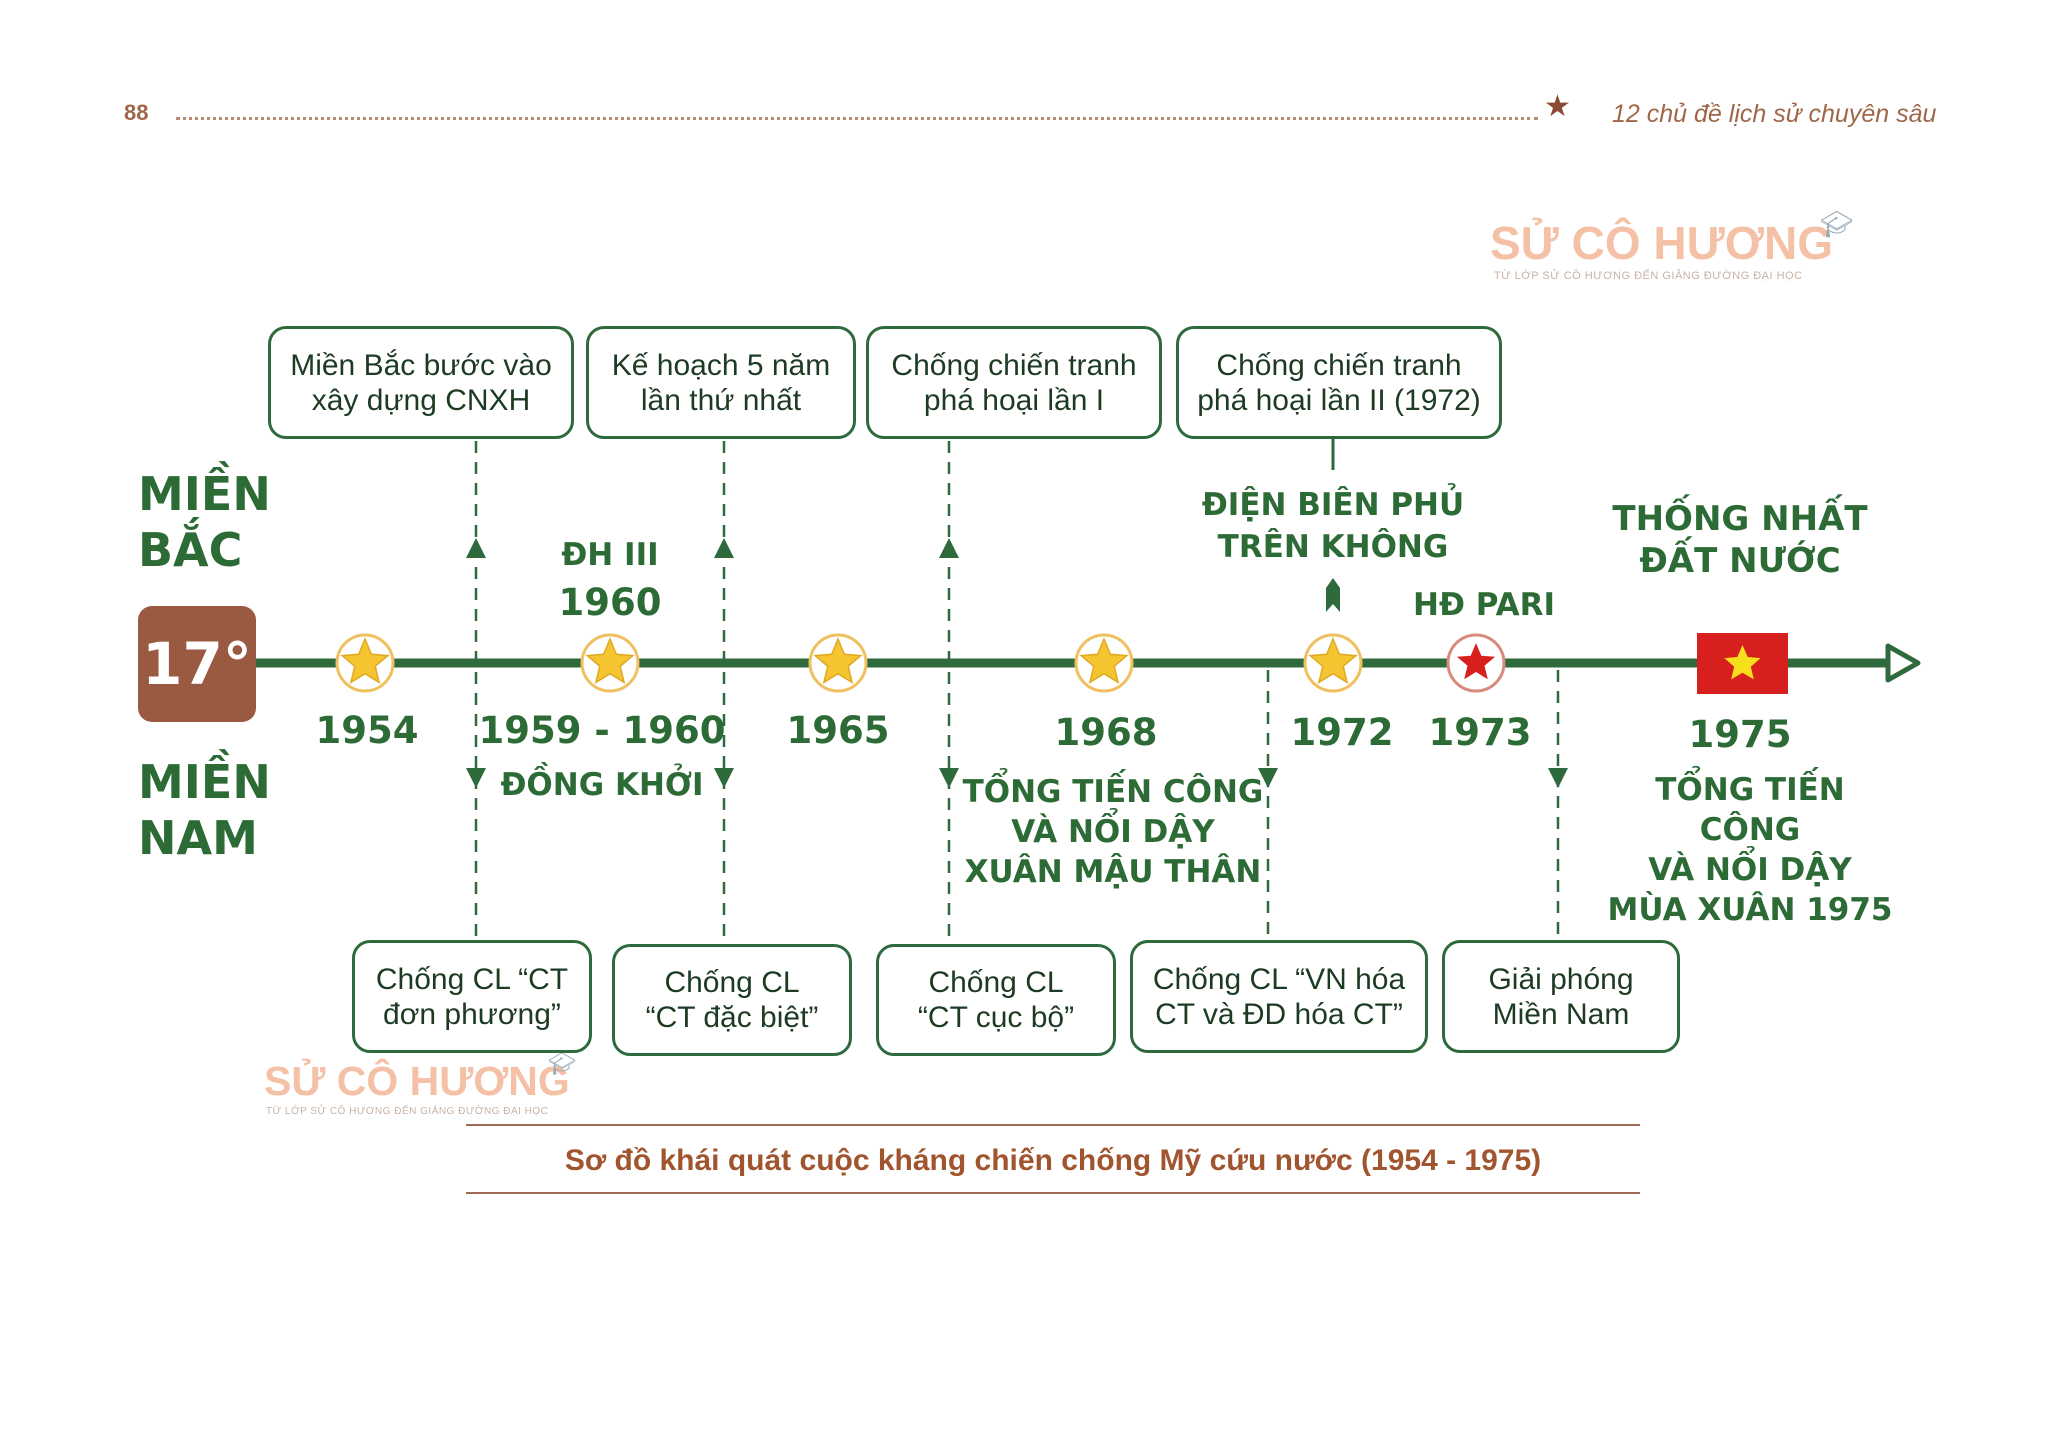 The width and height of the screenshot is (2048, 1442). I want to click on parallel-17-badge: 17°, so click(197, 664).